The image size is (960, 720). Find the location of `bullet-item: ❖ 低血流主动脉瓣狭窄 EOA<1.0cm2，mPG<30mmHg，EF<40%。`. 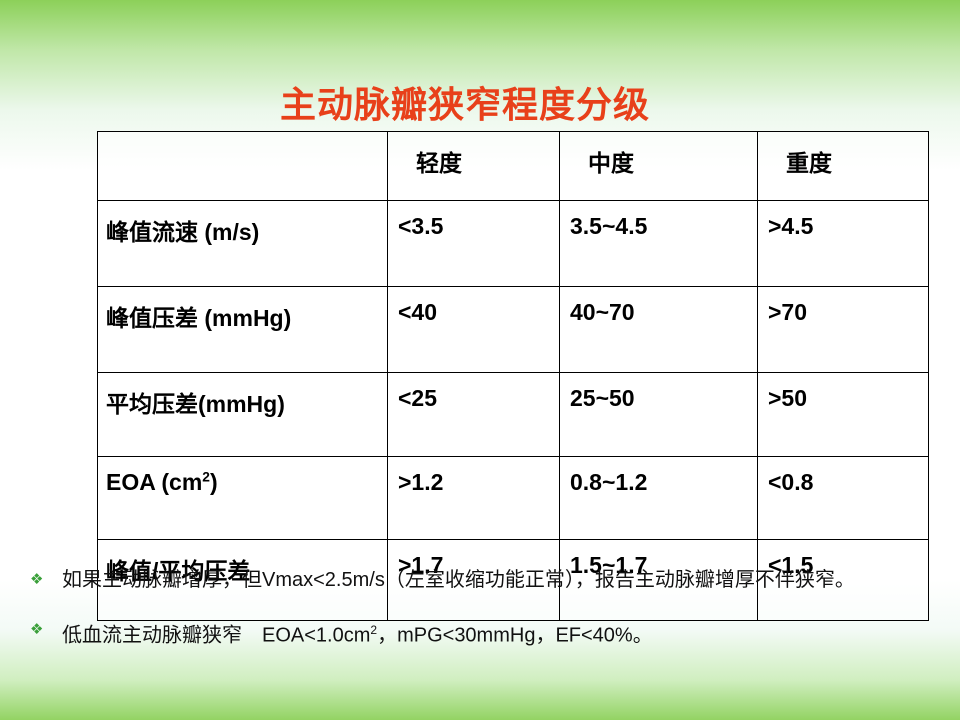

bullet-item: ❖ 低血流主动脉瓣狭窄 EOA<1.0cm2，mPG<30mmHg，EF<40%。 is located at coordinates (465, 633).